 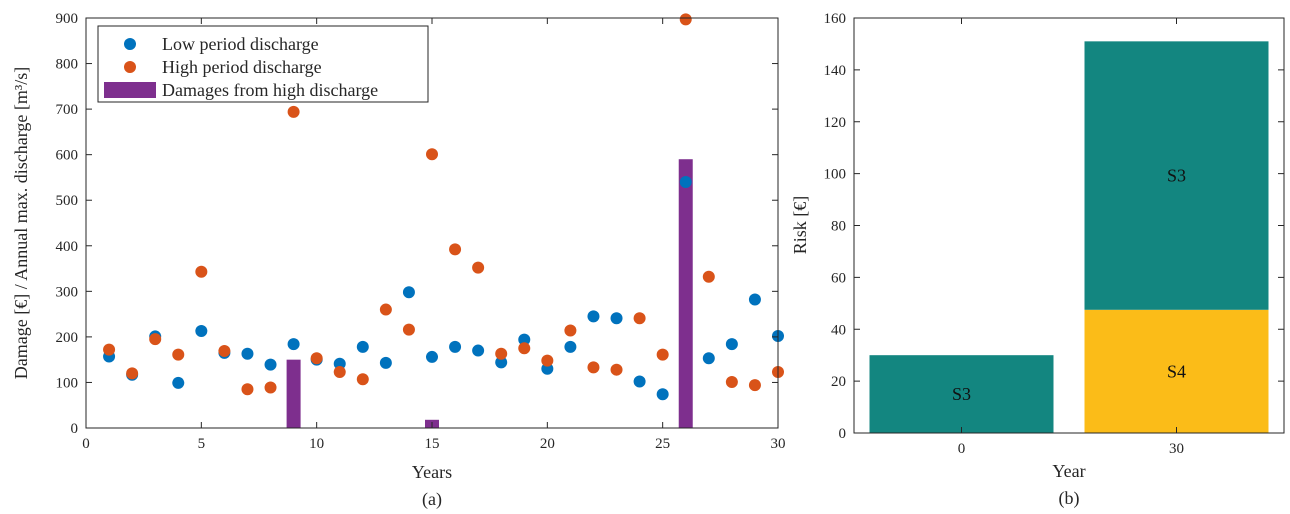 What do you see at coordinates (130, 44) in the screenshot?
I see `legend-marker-low` at bounding box center [130, 44].